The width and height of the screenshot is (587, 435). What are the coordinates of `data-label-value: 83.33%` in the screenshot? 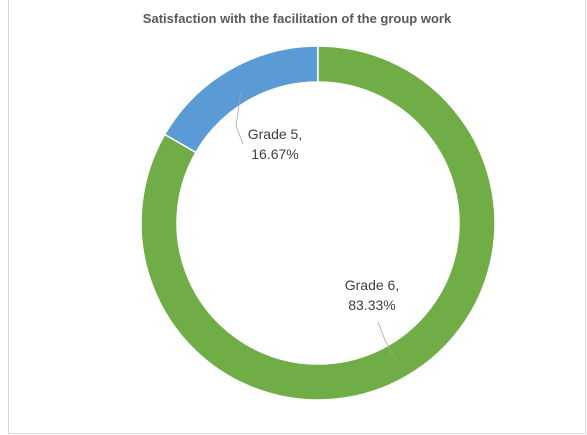 It's located at (371, 305).